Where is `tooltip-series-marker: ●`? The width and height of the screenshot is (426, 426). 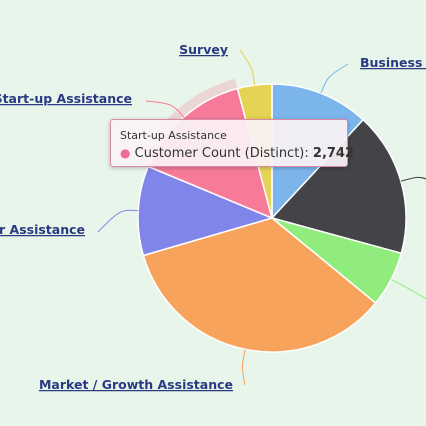 tooltip-series-marker: ● is located at coordinates (125, 153).